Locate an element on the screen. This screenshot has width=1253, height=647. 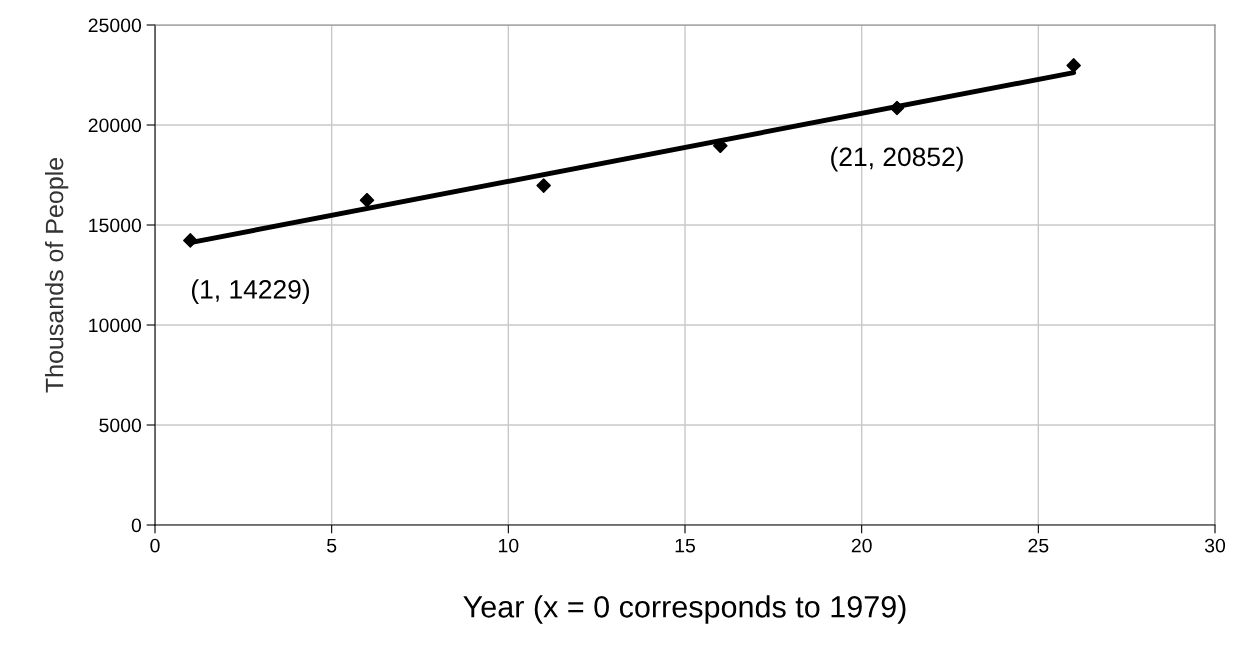
x-axis-title: Year (x = 0 corresponds to 1979) is located at coordinates (684, 609).